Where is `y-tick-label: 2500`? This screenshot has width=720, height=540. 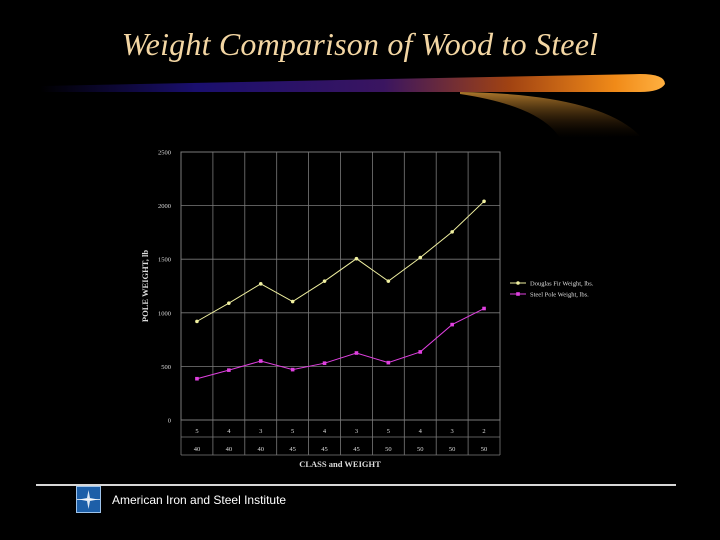 y-tick-label: 2500 is located at coordinates (164, 153).